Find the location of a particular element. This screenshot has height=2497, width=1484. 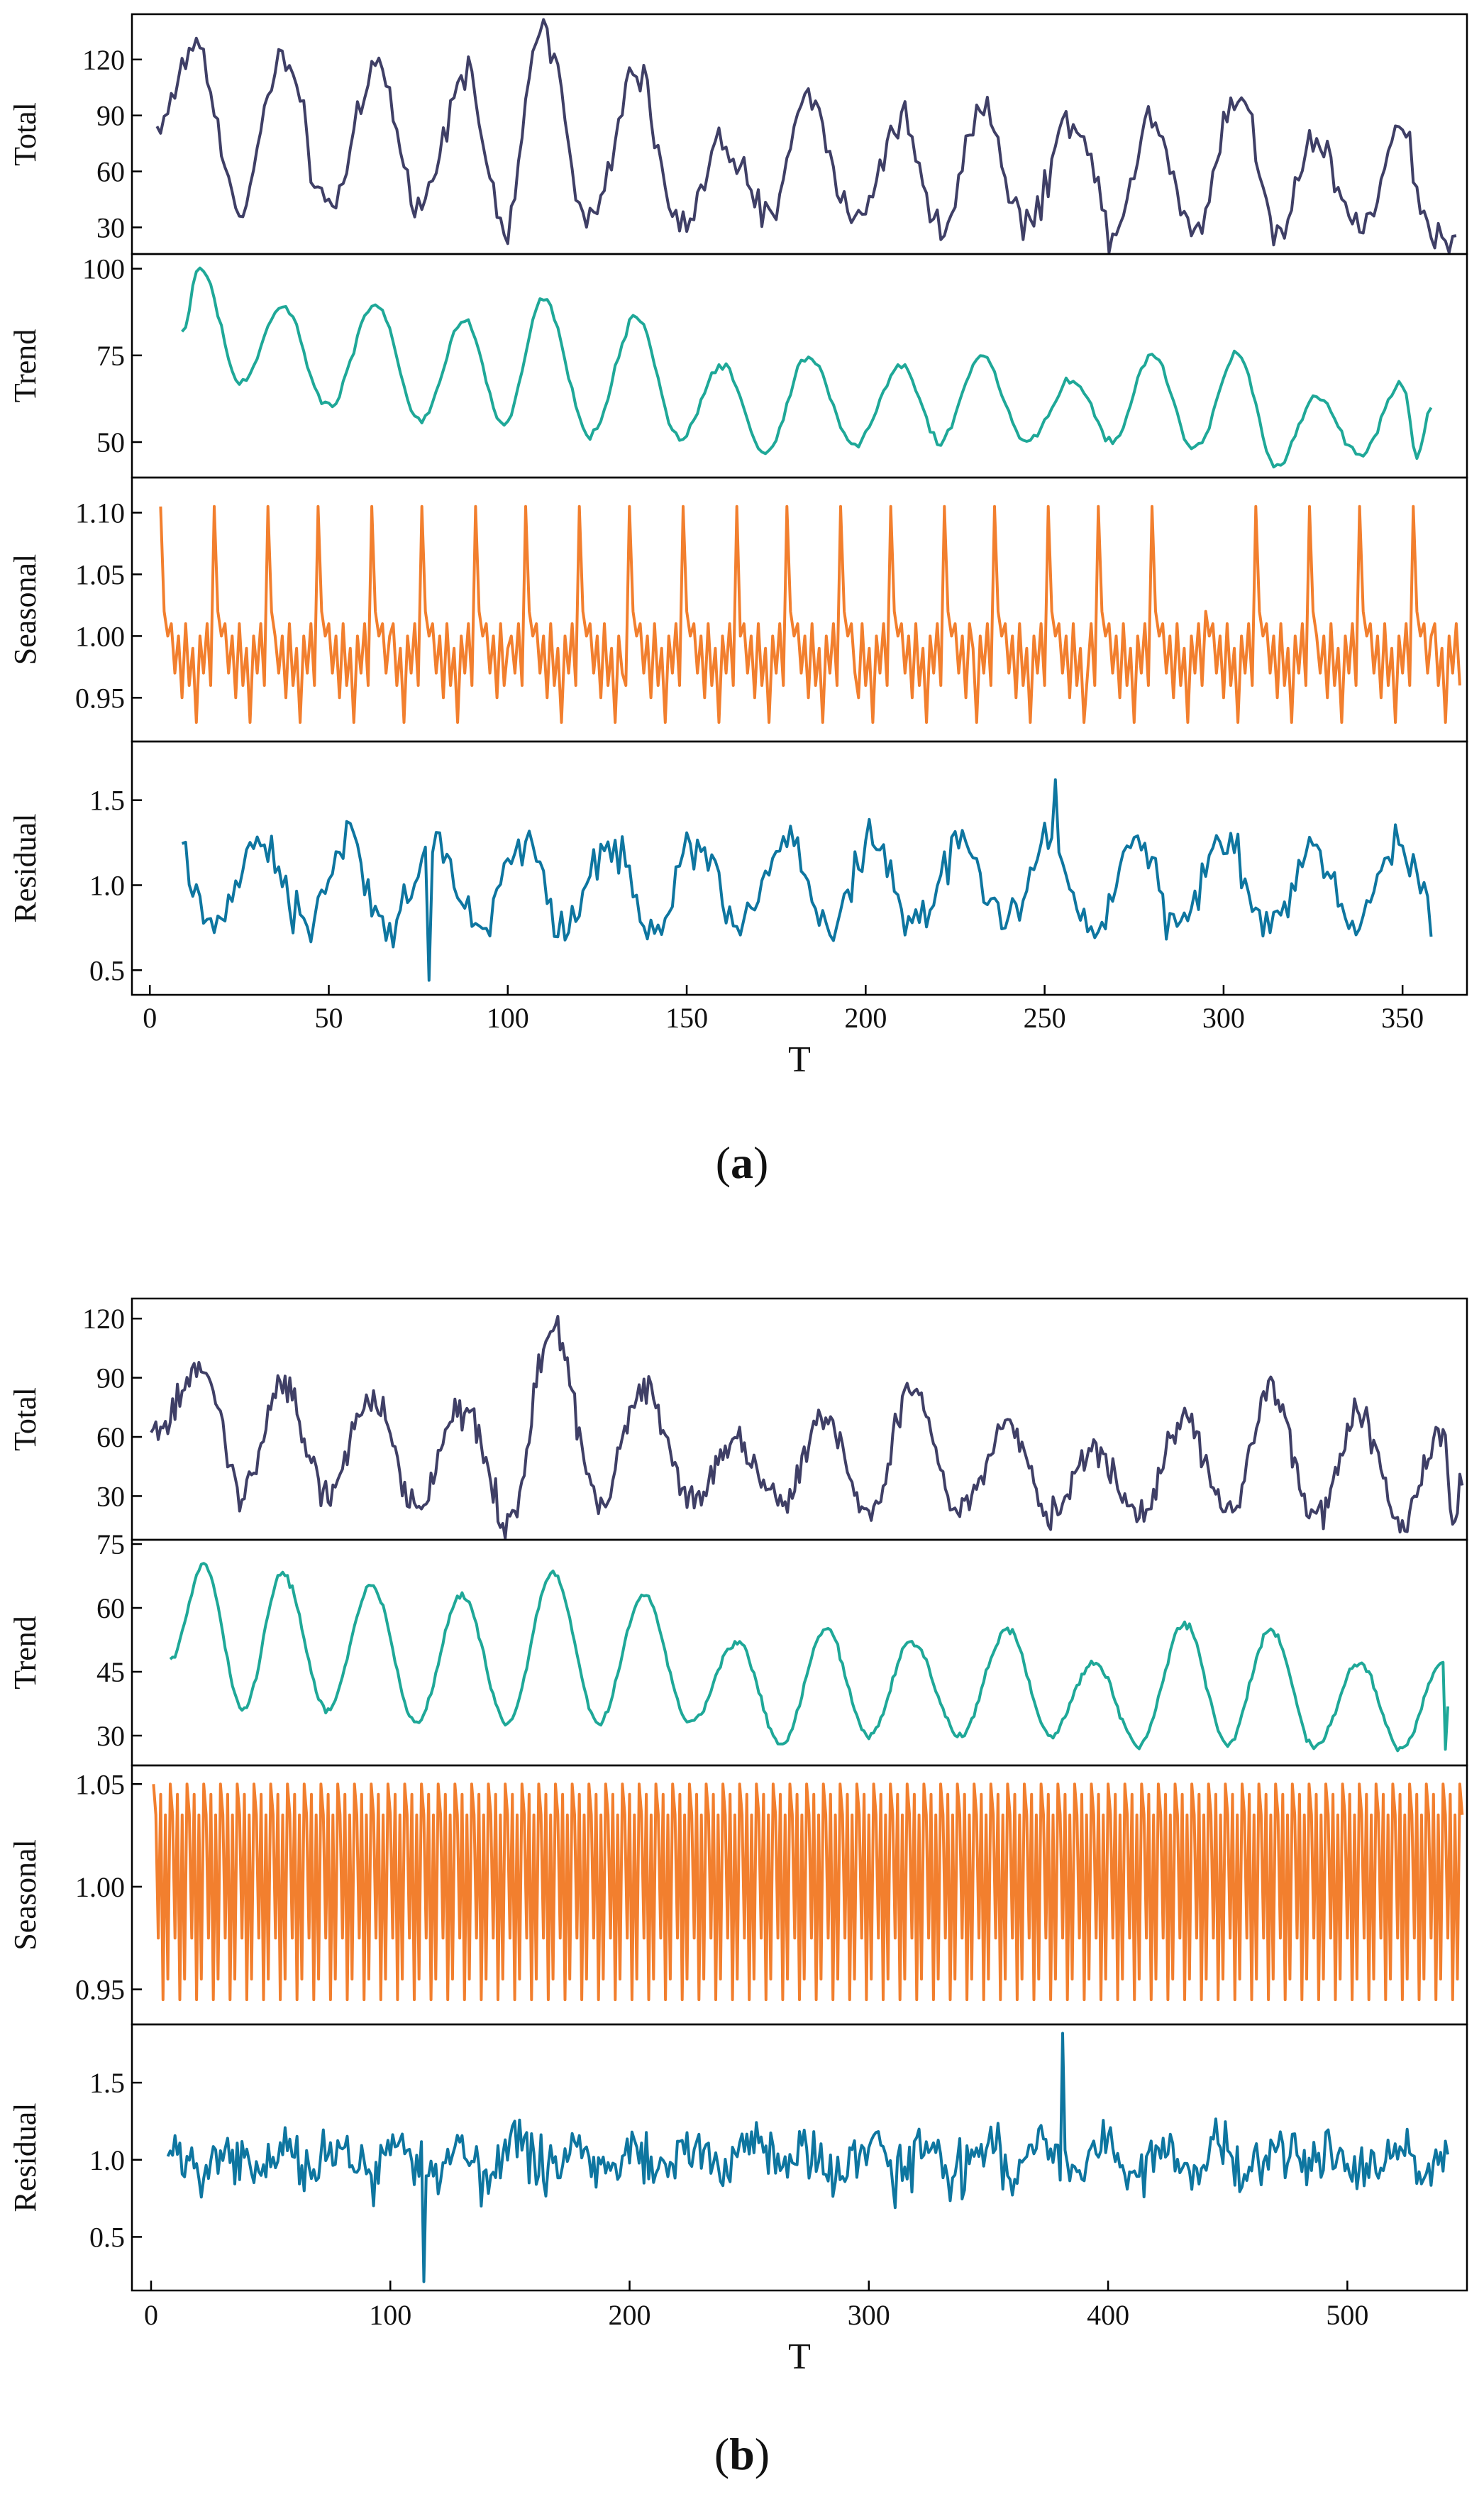

y-tick-label: 1.10 is located at coordinates (100, 513).